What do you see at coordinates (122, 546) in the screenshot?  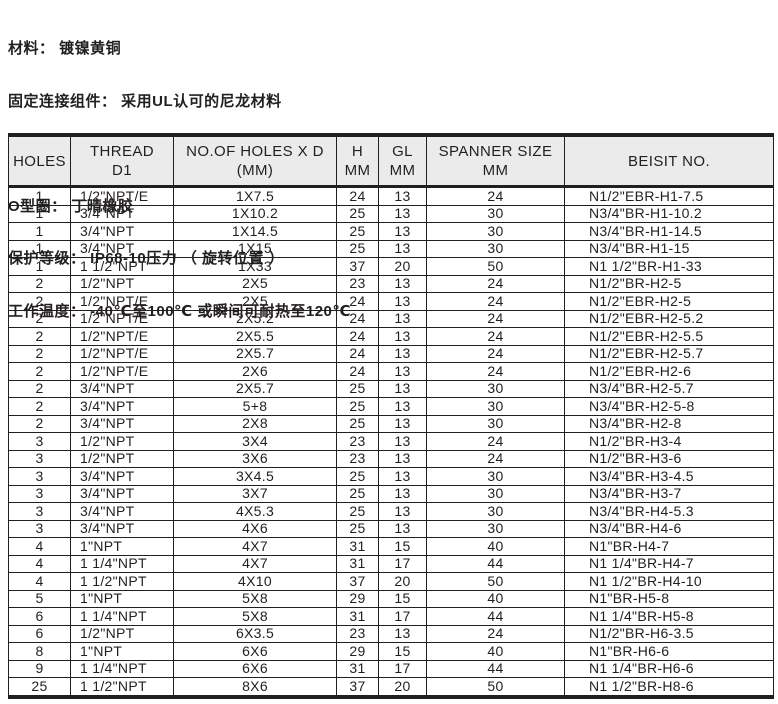 I see `table-cell: 1"NPT` at bounding box center [122, 546].